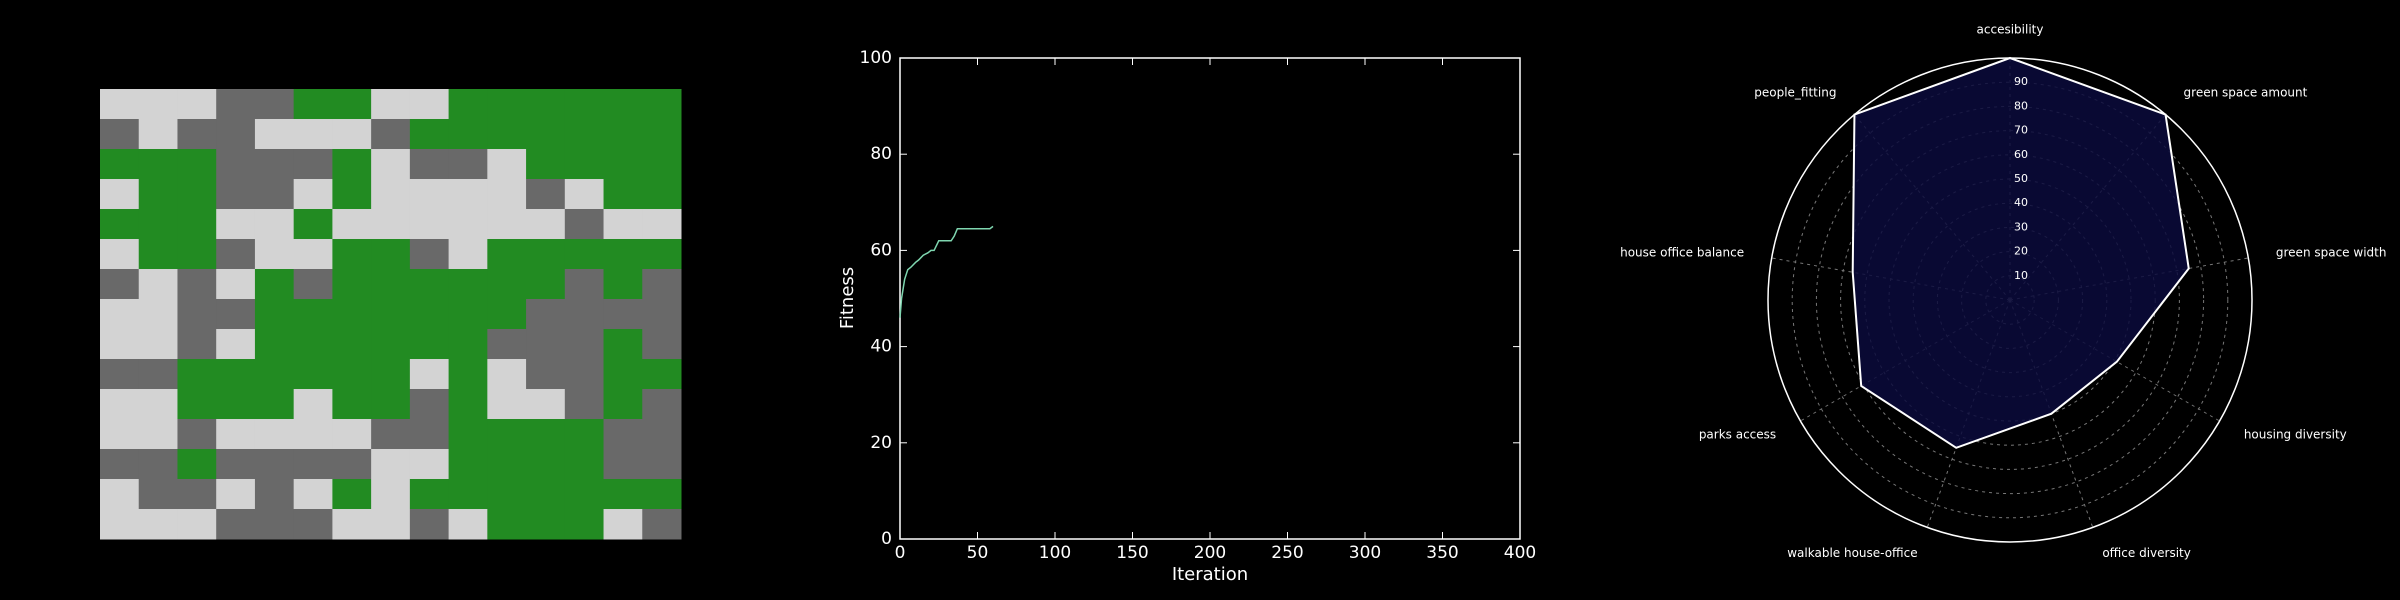 The image size is (2400, 600). I want to click on r-tick-label: 40, so click(2021, 202).